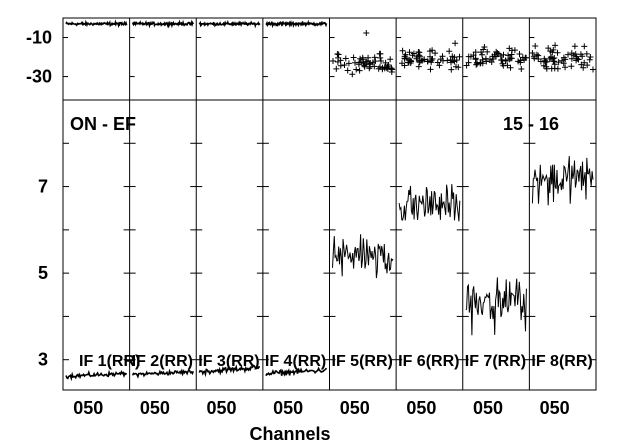 The height and width of the screenshot is (442, 636). What do you see at coordinates (495, 361) in the screenshot?
I see `if-label: IF 7(RR)` at bounding box center [495, 361].